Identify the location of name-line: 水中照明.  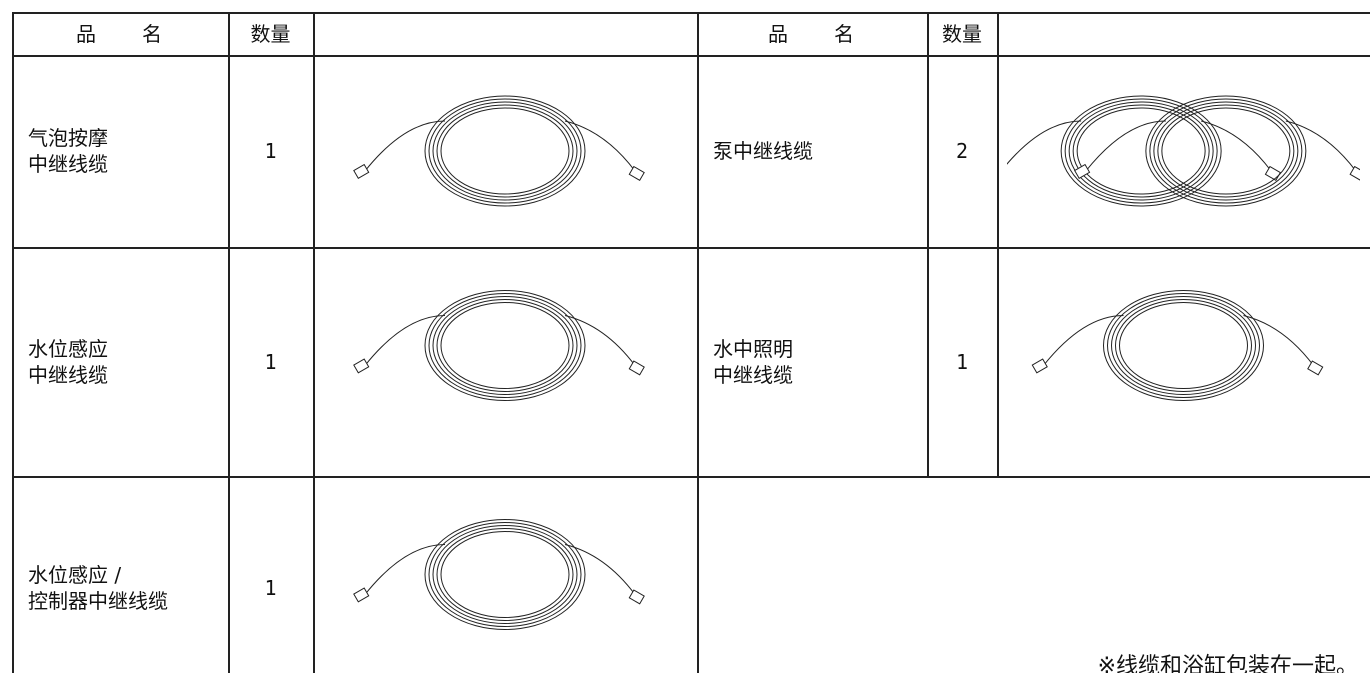
(753, 348).